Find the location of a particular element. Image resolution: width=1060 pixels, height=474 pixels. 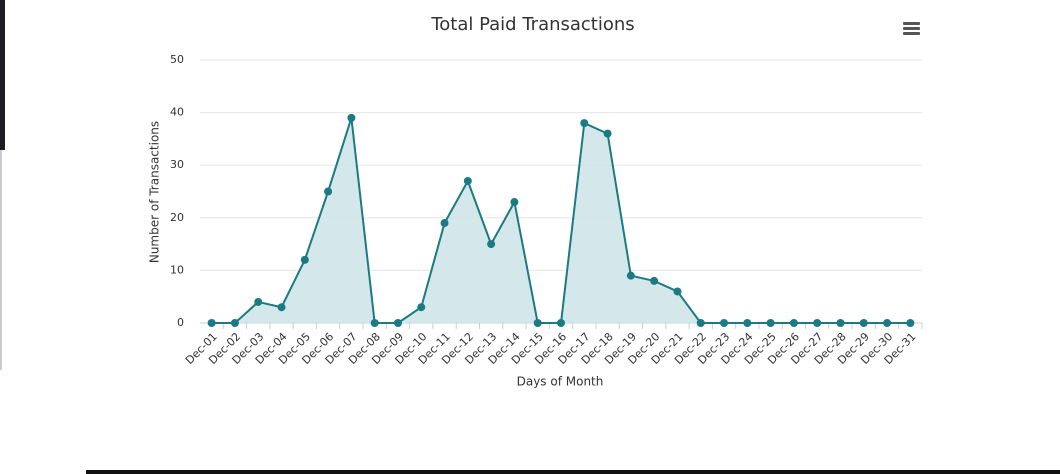

menu-button is located at coordinates (911, 28).